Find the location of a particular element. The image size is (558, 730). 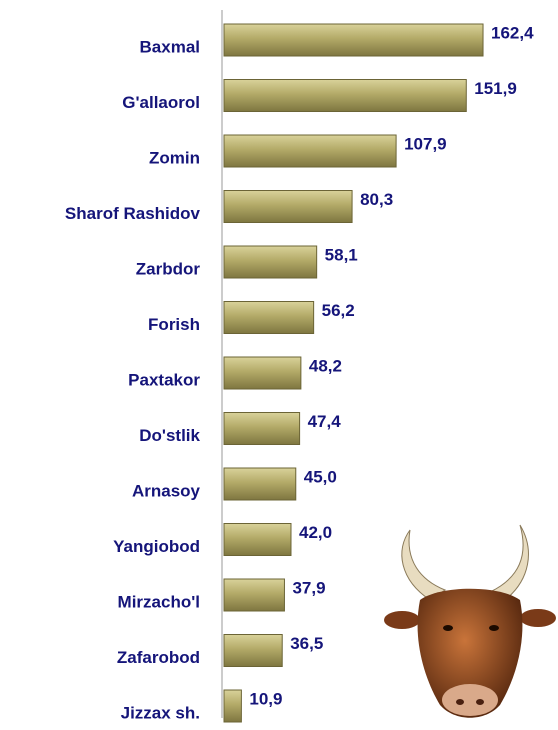

value-label: 151,9 is located at coordinates (495, 88).